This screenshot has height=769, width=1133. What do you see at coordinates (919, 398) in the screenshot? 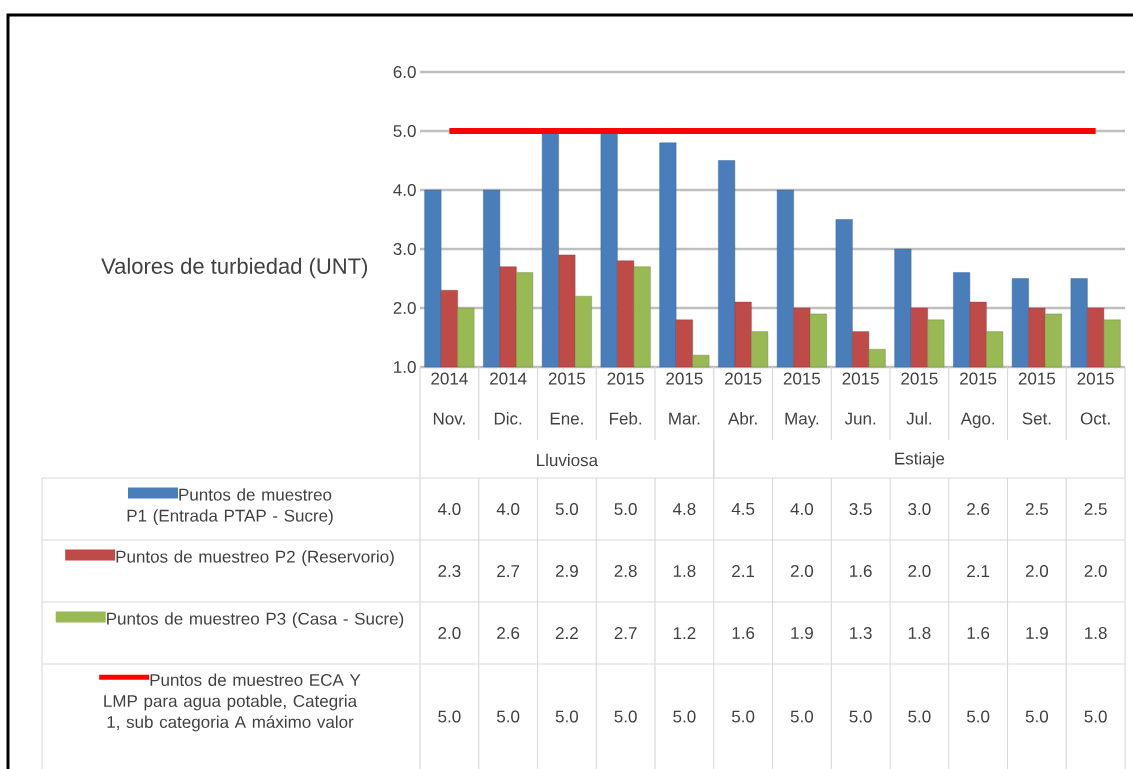
I see `category-label: 2015 Jul.` at bounding box center [919, 398].